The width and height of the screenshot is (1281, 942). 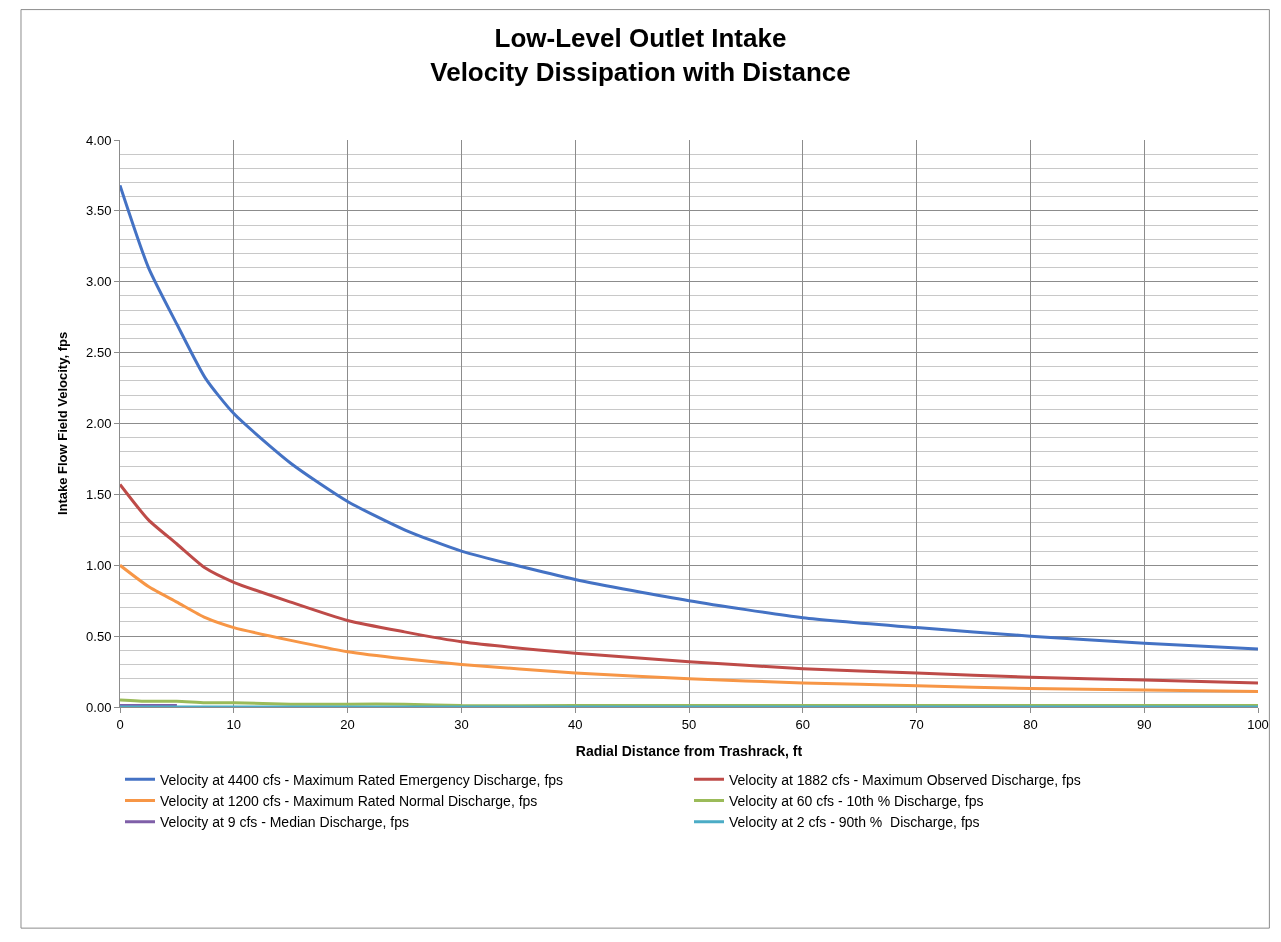 What do you see at coordinates (99, 211) in the screenshot?
I see `y-tick-label: 3.50` at bounding box center [99, 211].